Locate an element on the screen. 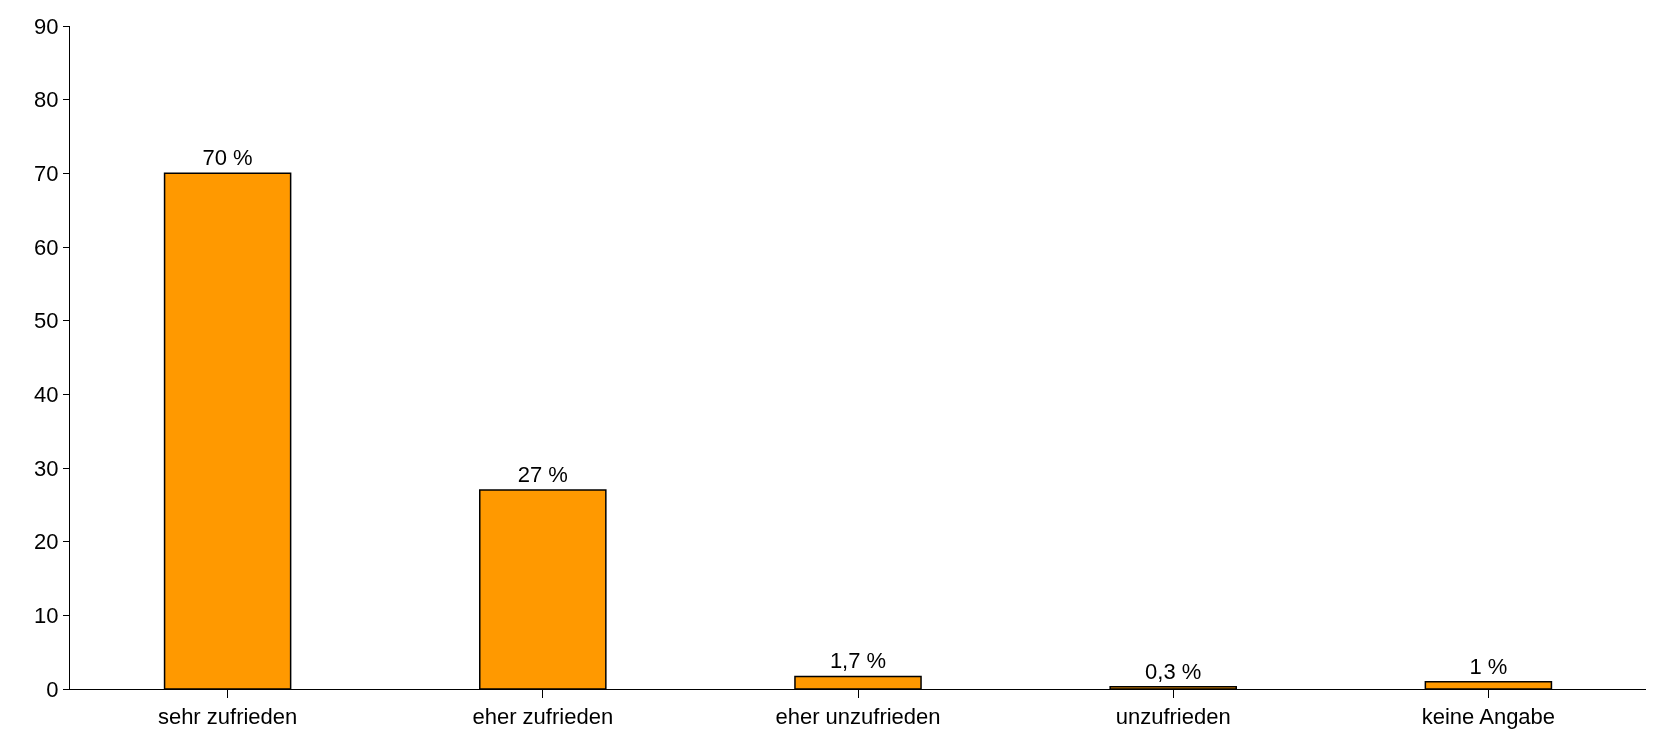 The image size is (1666, 749). data-label: 1,7 % is located at coordinates (858, 661).